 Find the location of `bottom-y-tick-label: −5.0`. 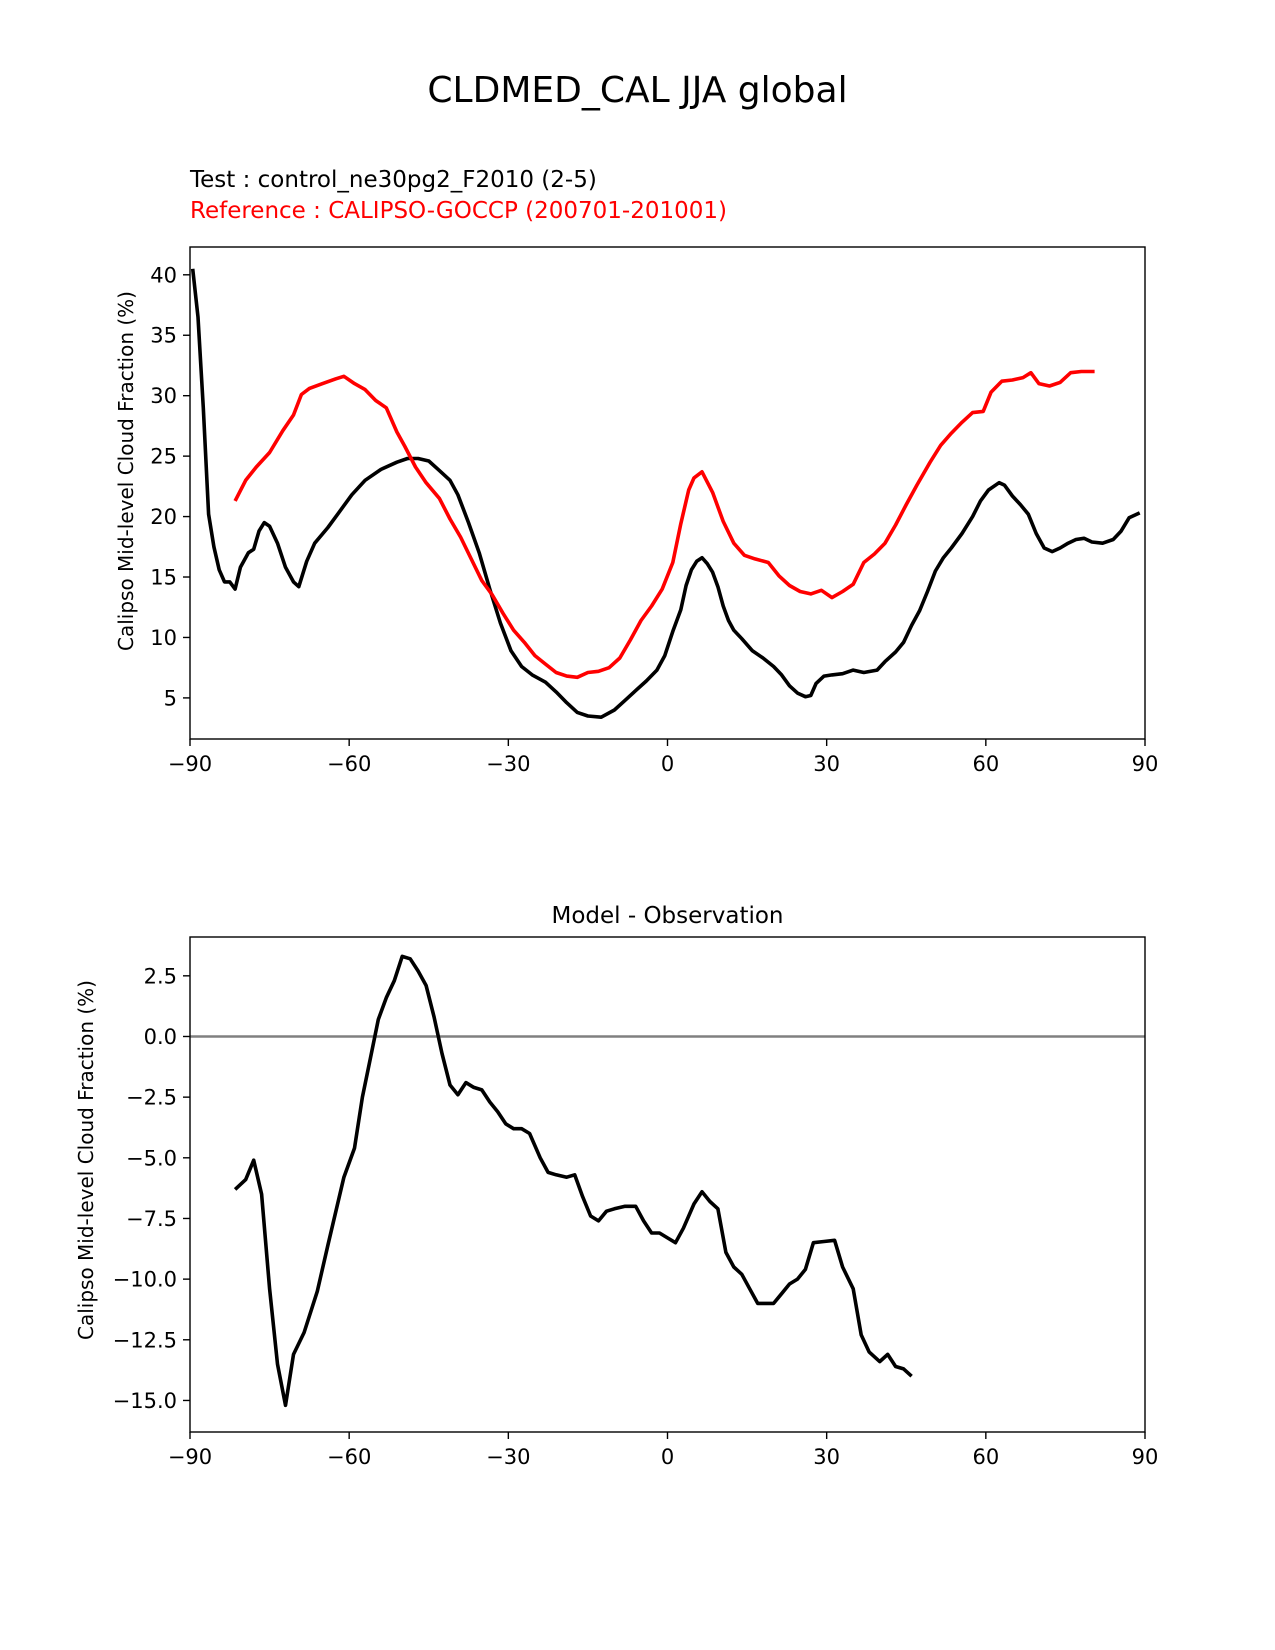

bottom-y-tick-label: −5.0 is located at coordinates (151, 1158).